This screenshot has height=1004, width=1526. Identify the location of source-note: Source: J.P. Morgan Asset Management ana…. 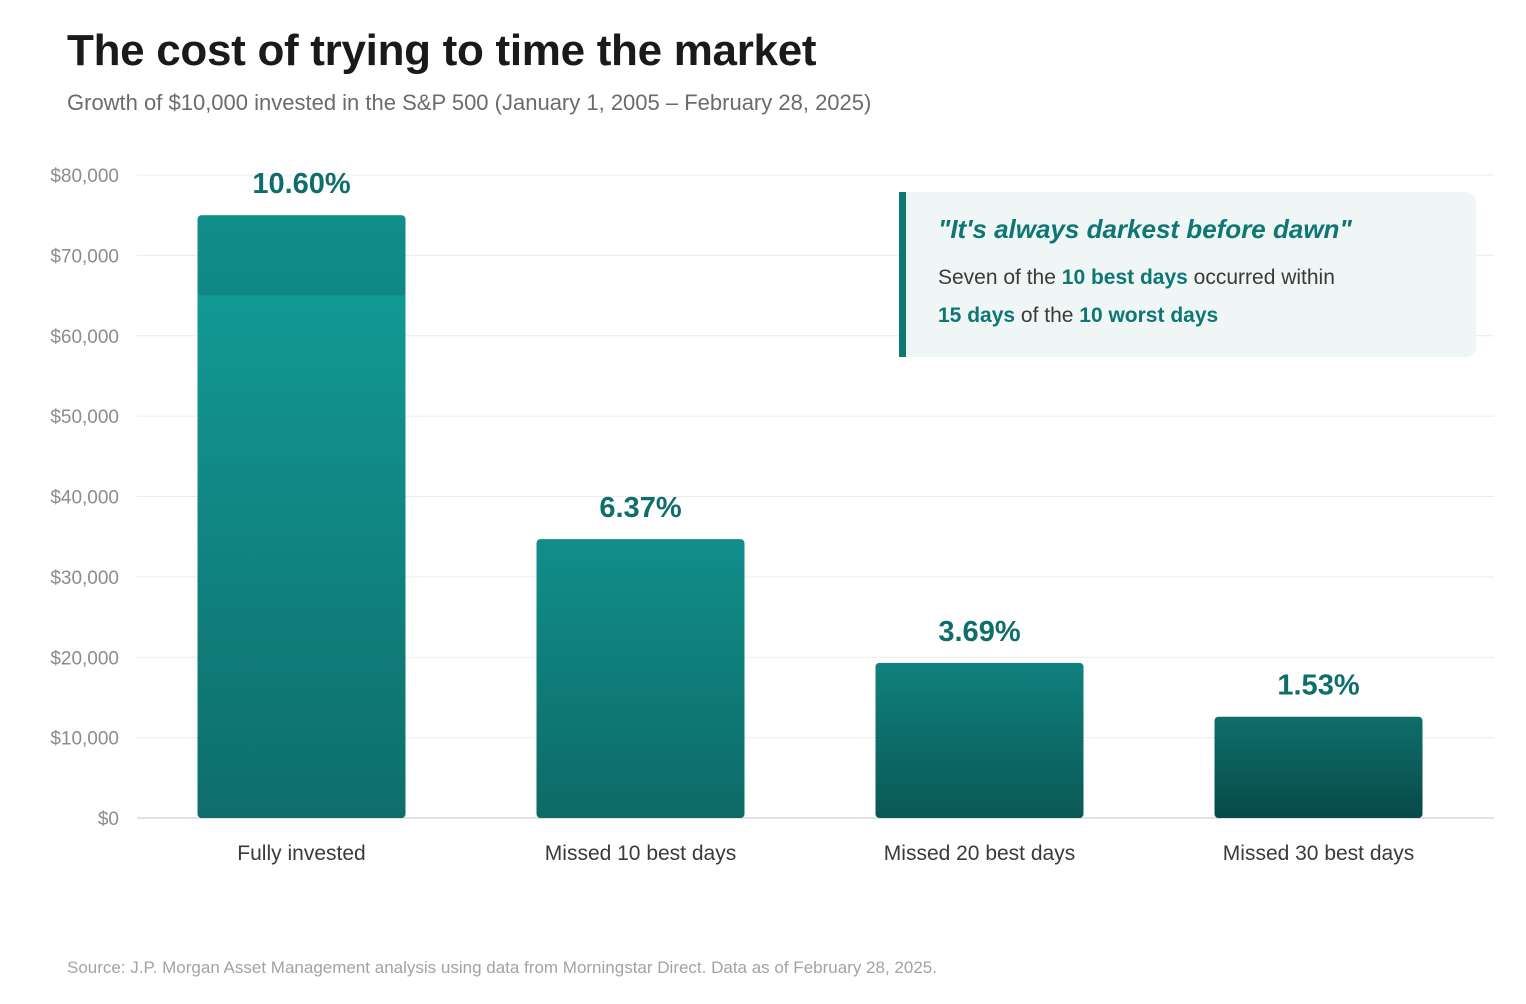
(502, 967).